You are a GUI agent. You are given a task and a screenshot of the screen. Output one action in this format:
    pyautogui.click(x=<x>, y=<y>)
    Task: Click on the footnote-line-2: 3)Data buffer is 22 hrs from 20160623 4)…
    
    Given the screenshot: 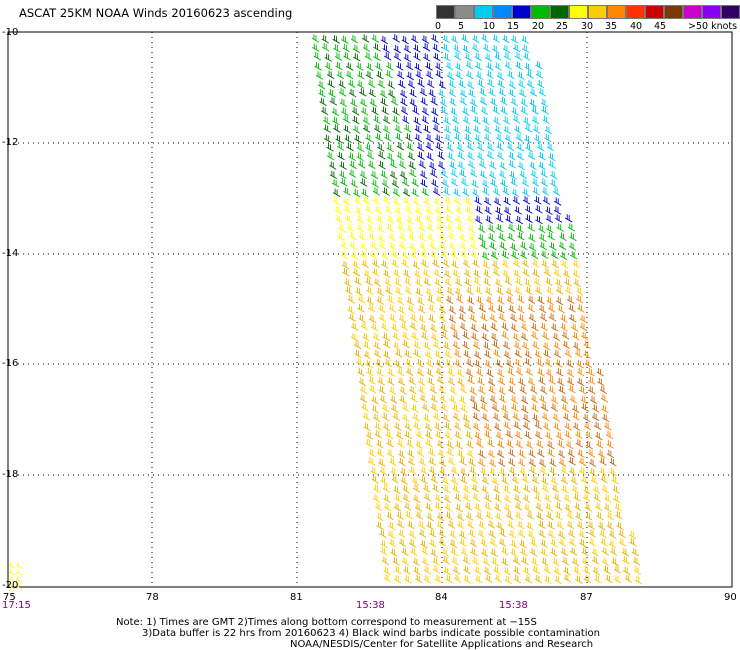 What is the action you would take?
    pyautogui.click(x=371, y=633)
    